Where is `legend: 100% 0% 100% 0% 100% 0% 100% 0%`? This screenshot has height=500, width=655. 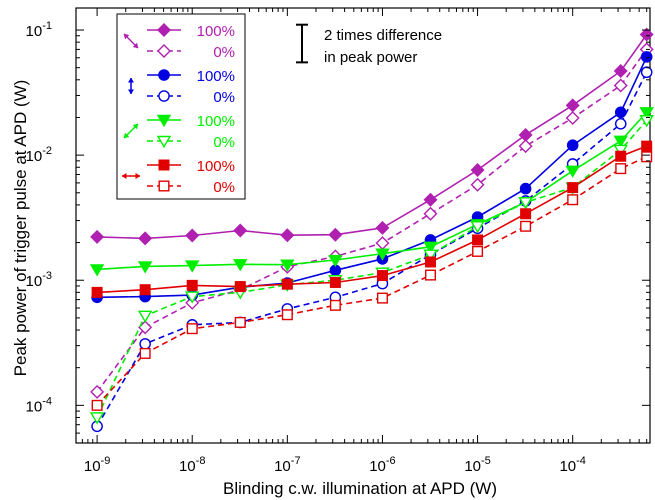 legend: 100% 0% 100% 0% 100% 0% 100% 0% is located at coordinates (181, 106).